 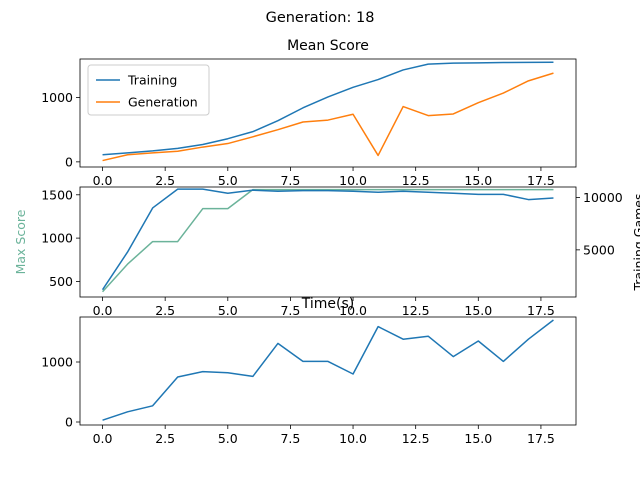 What do you see at coordinates (163, 102) in the screenshot?
I see `legend-entry: Generation` at bounding box center [163, 102].